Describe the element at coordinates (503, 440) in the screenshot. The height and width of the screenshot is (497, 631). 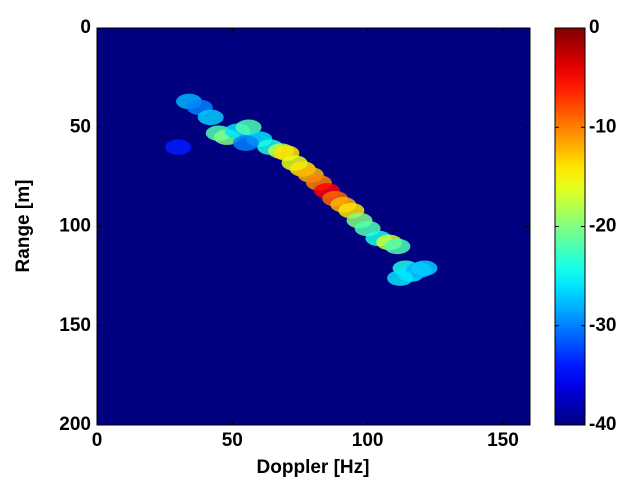
I see `x-tick-label: 150` at that location.